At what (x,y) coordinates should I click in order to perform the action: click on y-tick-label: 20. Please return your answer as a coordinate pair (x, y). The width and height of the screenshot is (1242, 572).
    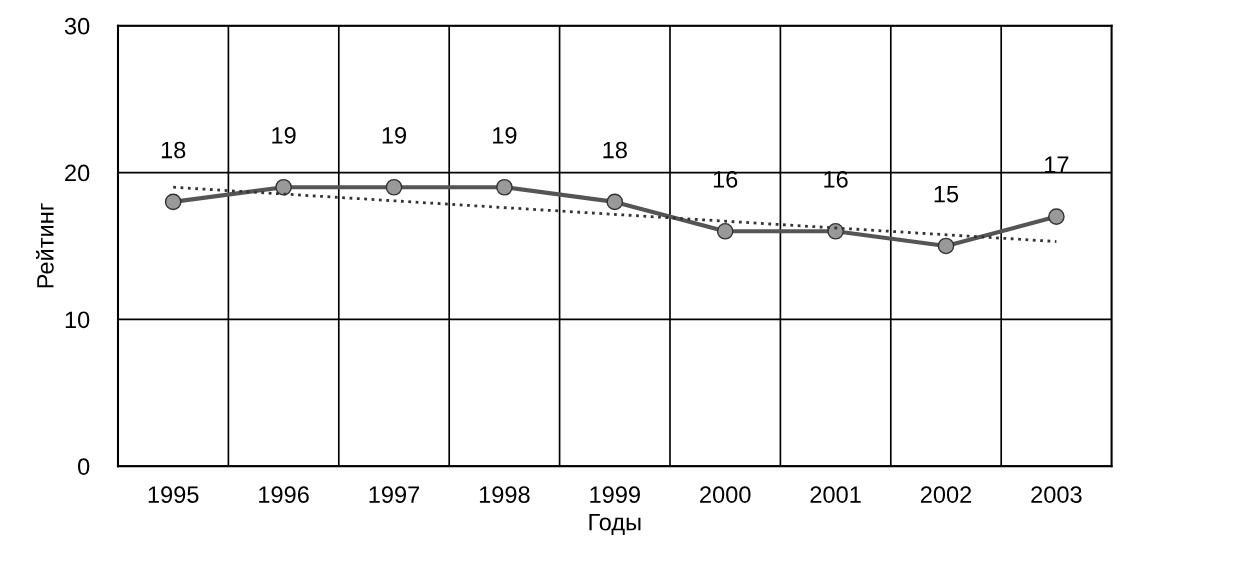
    Looking at the image, I should click on (77, 173).